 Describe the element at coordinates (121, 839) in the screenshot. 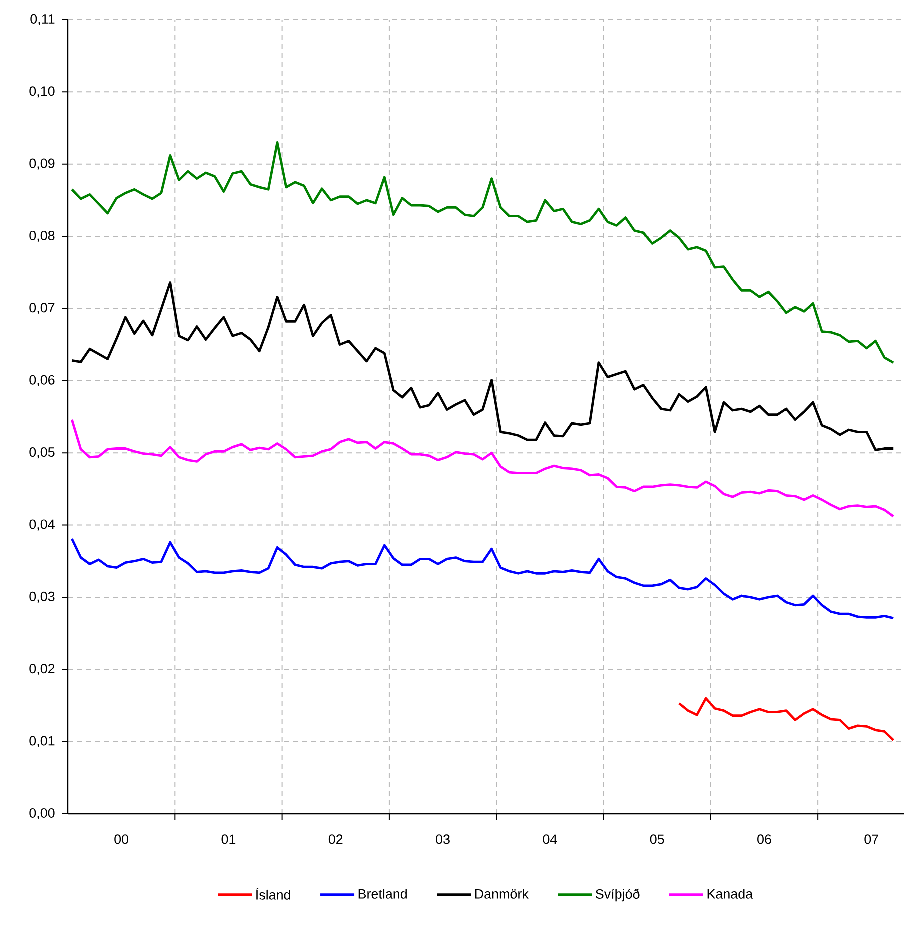

I see `x-tick-label: 00` at that location.